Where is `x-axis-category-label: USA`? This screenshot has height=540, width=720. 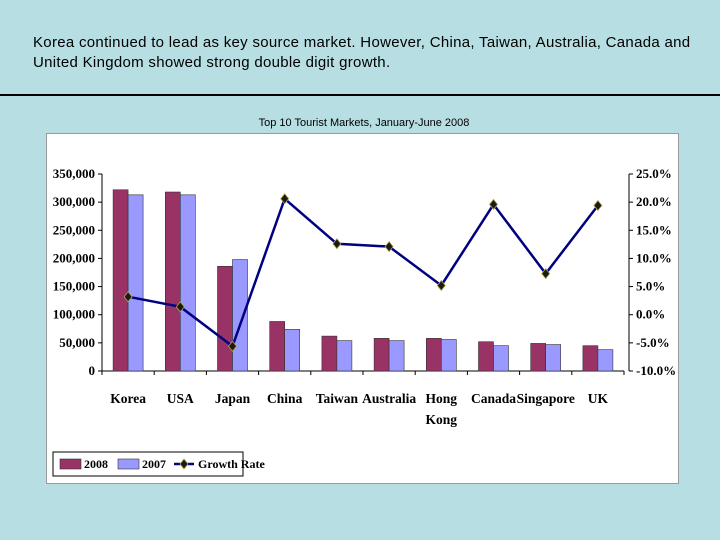
x-axis-category-label: USA is located at coordinates (180, 398).